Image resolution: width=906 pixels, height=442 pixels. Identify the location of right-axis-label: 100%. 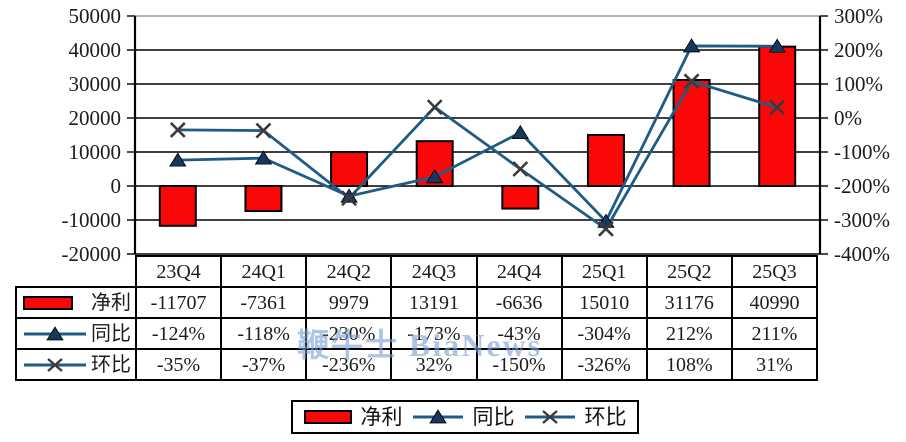
(858, 84).